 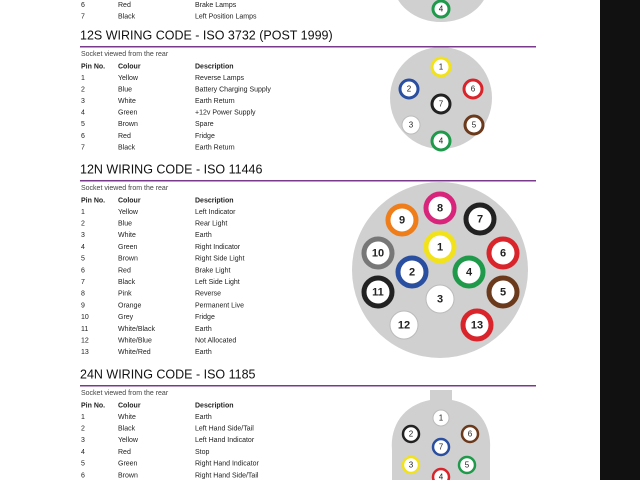 I want to click on cell: Reverse Lamps, so click(x=220, y=78).